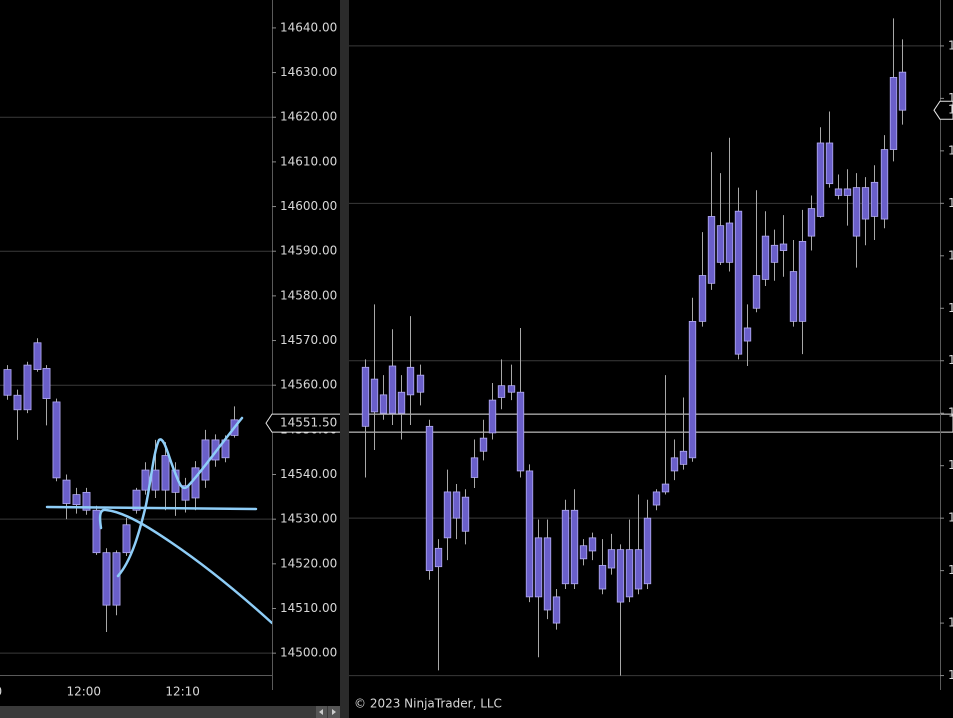  What do you see at coordinates (308, 117) in the screenshot?
I see `y-tick-label: 14620.00` at bounding box center [308, 117].